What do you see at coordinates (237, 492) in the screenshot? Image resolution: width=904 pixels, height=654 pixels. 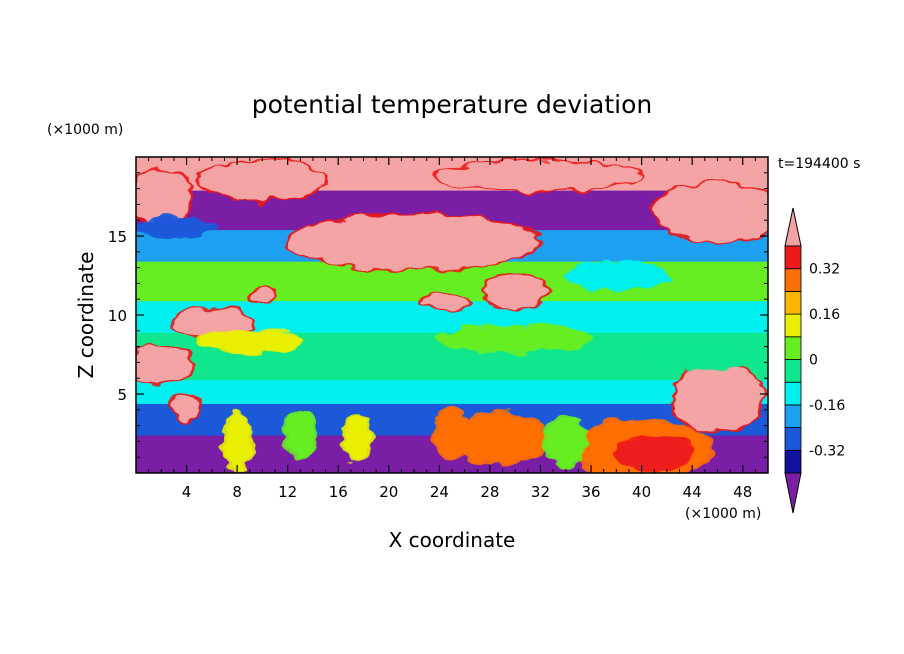 I see `x-tick-label: 8` at bounding box center [237, 492].